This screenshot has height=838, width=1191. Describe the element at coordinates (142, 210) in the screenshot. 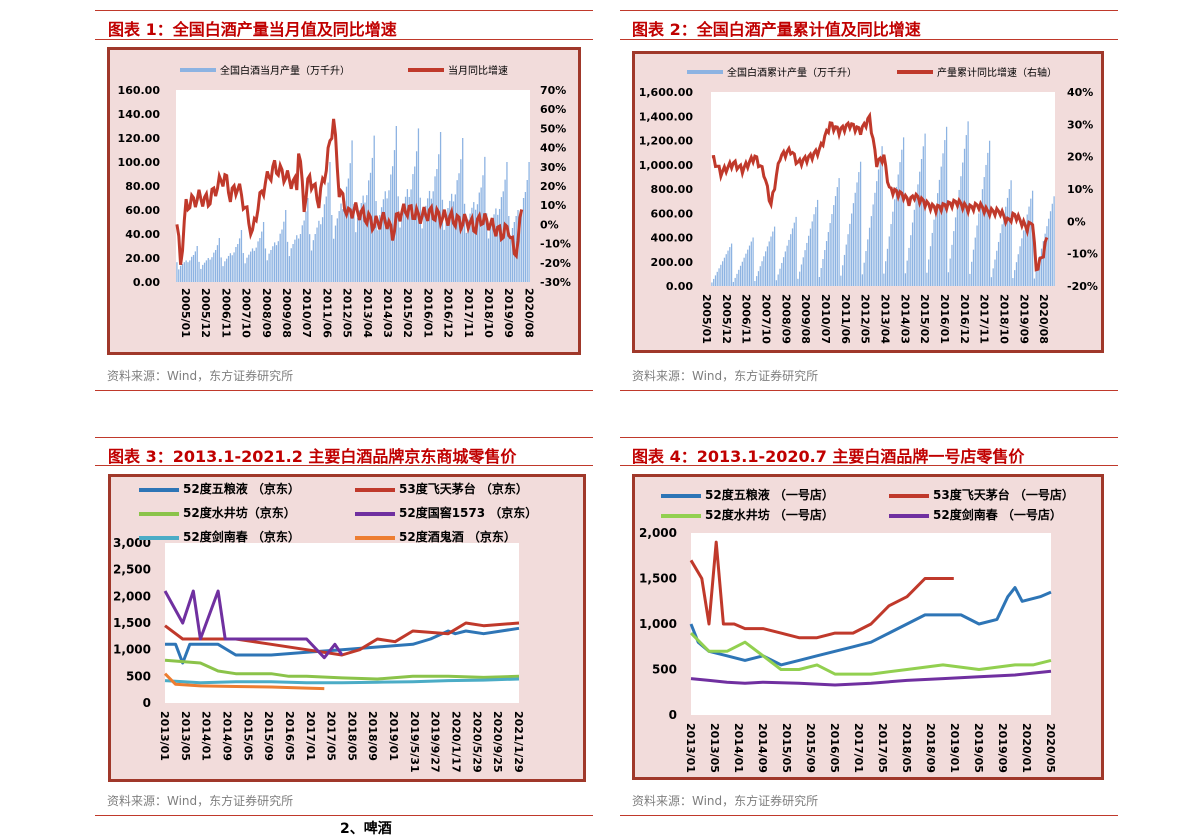

I see `y-left-tick-label: 60.00` at that location.